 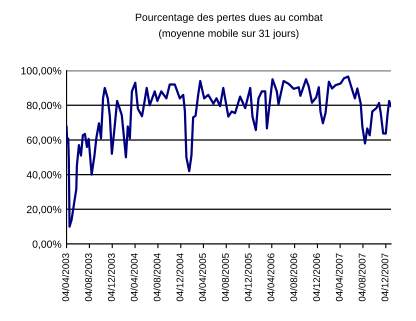 What do you see at coordinates (41, 71) in the screenshot?
I see `y-tick-label: 100,00%` at bounding box center [41, 71].